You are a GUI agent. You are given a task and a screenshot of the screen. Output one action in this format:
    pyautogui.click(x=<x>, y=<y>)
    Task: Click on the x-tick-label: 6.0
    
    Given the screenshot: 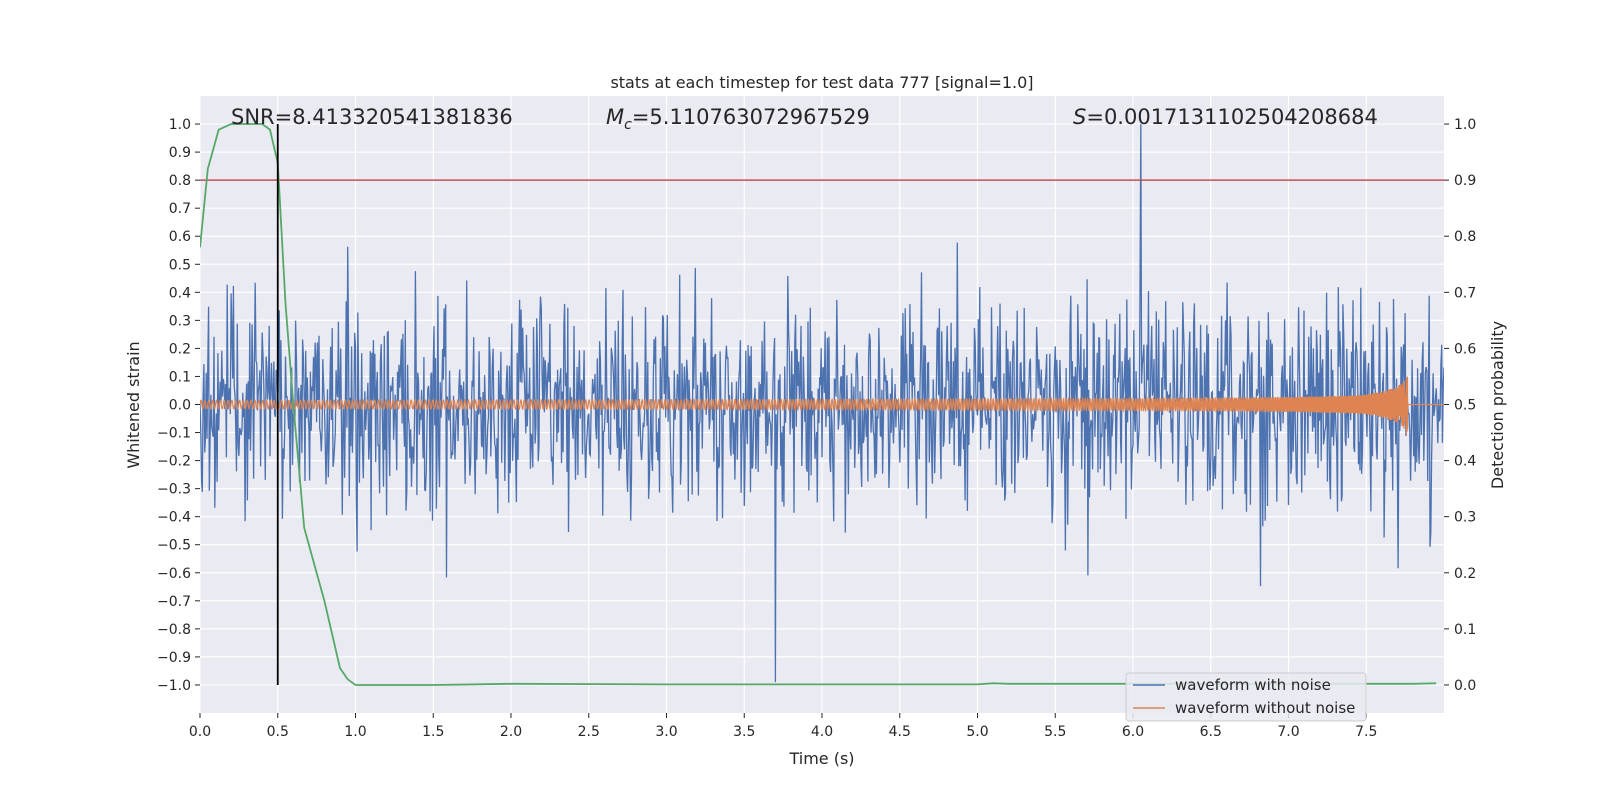 What is the action you would take?
    pyautogui.click(x=1133, y=732)
    